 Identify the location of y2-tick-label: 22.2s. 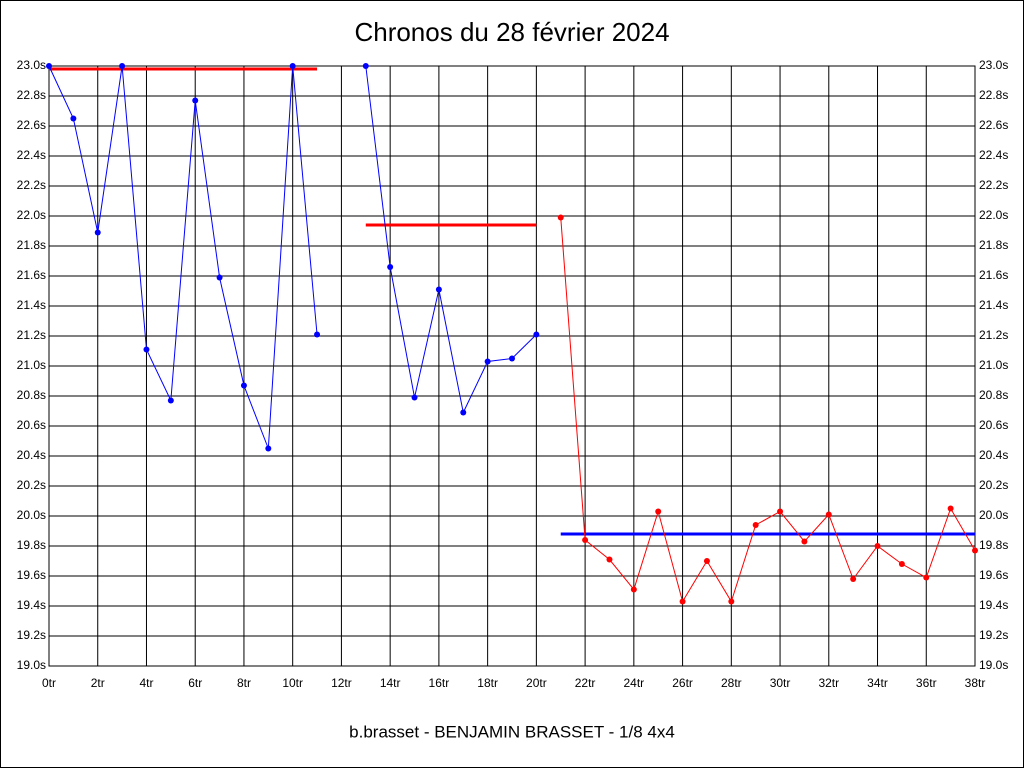
(993, 185).